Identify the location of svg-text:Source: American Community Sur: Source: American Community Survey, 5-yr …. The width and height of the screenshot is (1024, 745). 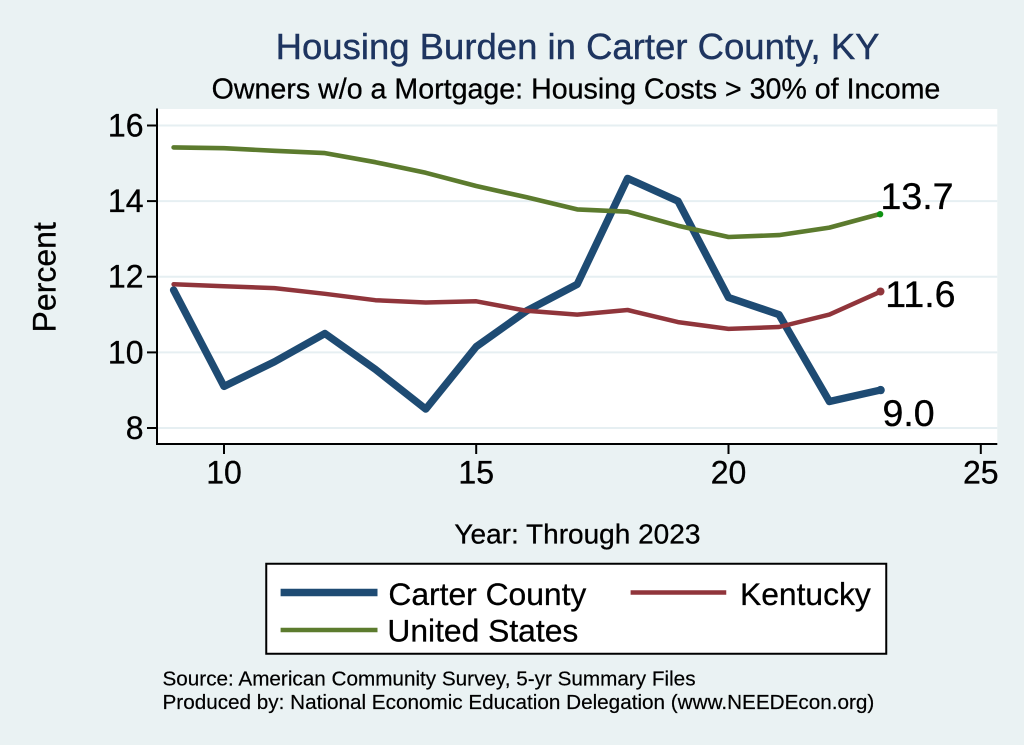
(429, 679).